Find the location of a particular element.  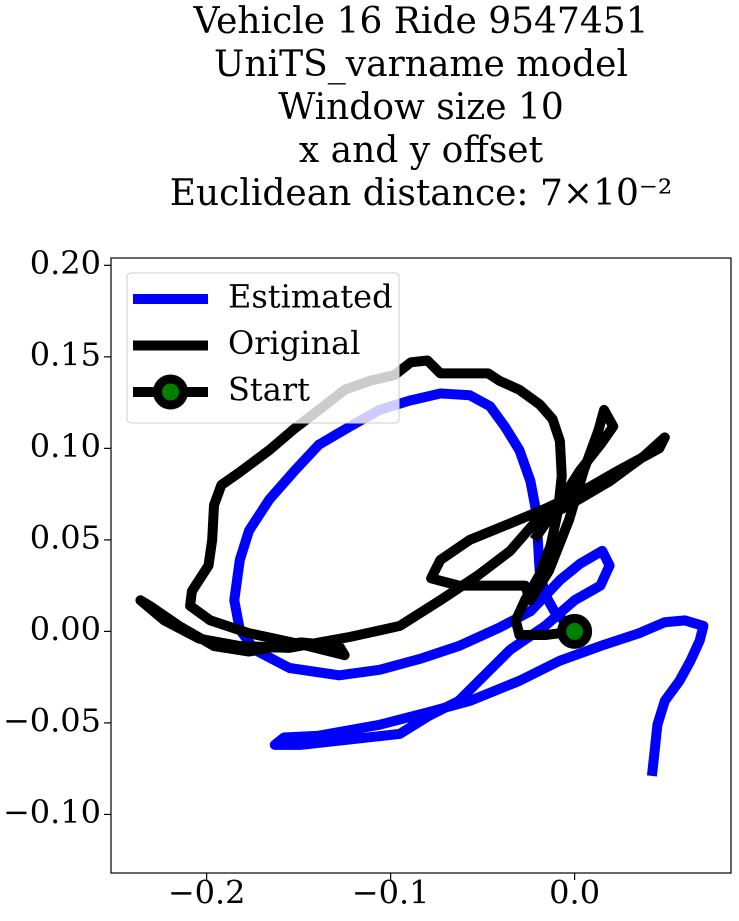

legend: Estimated Original Start is located at coordinates (263, 348).